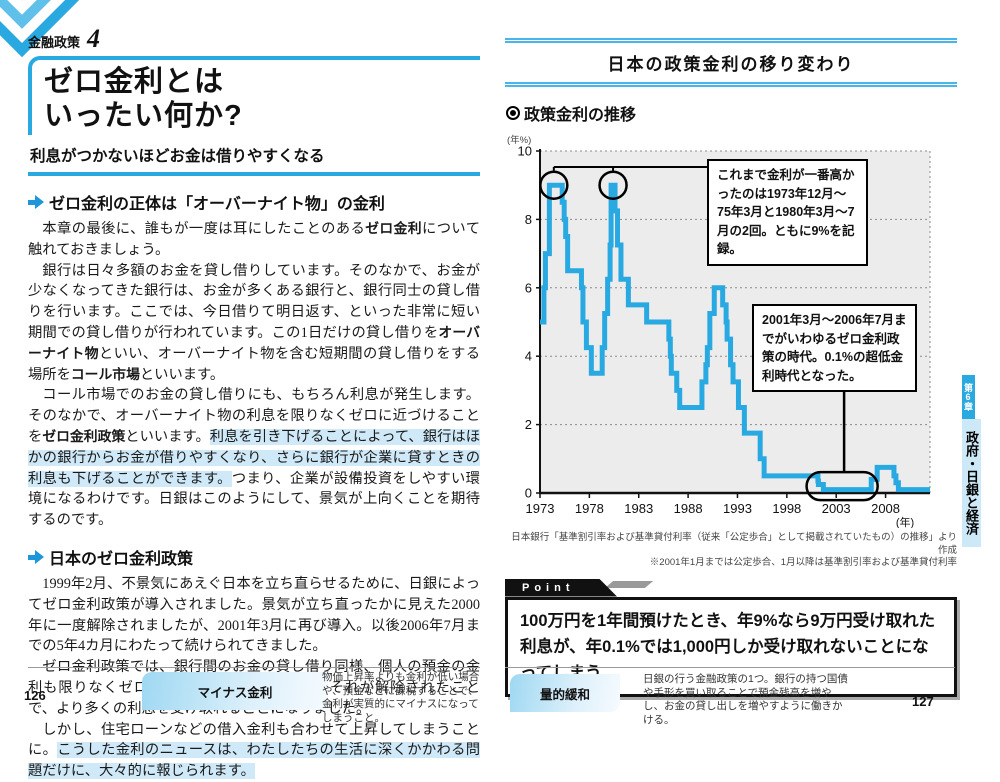 The image size is (1000, 782). What do you see at coordinates (519, 140) in the screenshot?
I see `svg-text: (年%)` at bounding box center [519, 140].